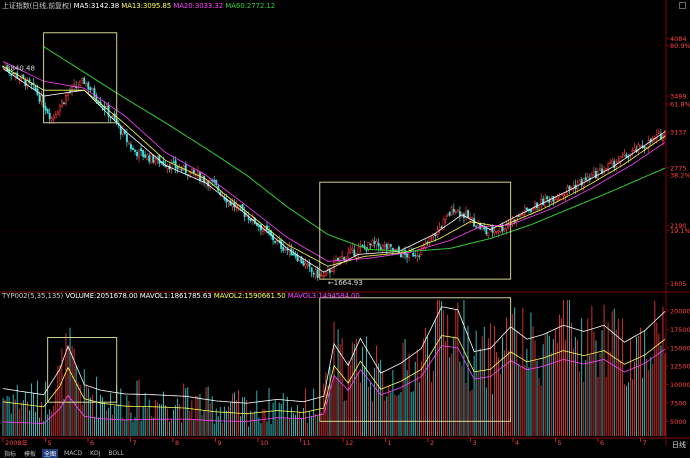  What do you see at coordinates (682, 5) in the screenshot?
I see `window-restore-icon` at bounding box center [682, 5].